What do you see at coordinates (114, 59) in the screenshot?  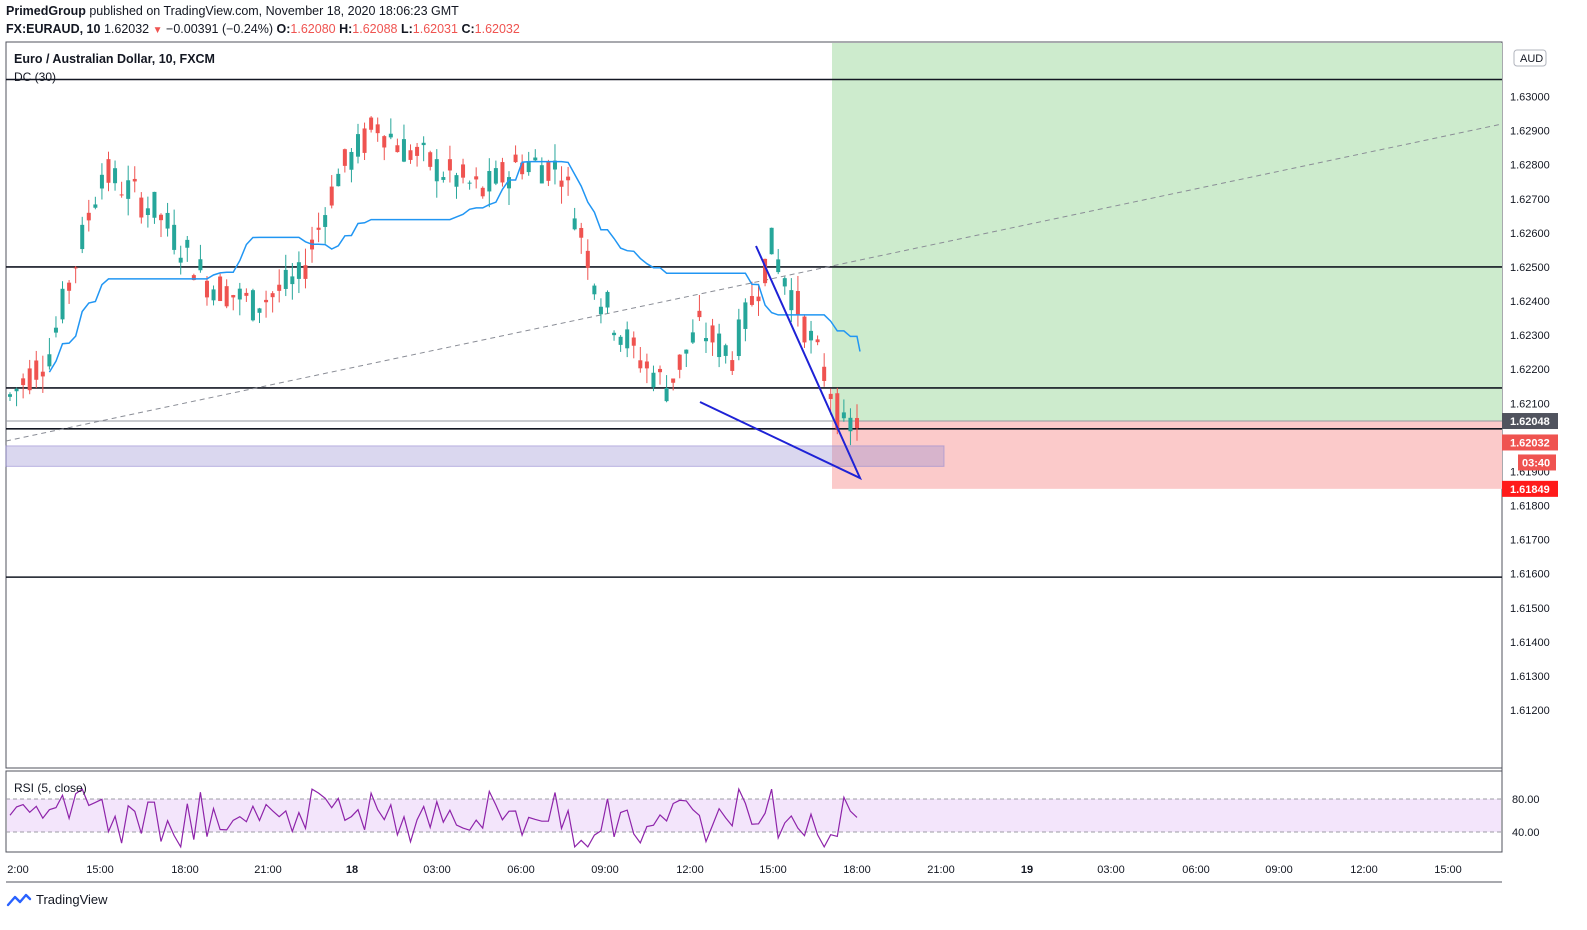 I see `series-title: Euro / Australian Dollar, 10, FXCM` at bounding box center [114, 59].